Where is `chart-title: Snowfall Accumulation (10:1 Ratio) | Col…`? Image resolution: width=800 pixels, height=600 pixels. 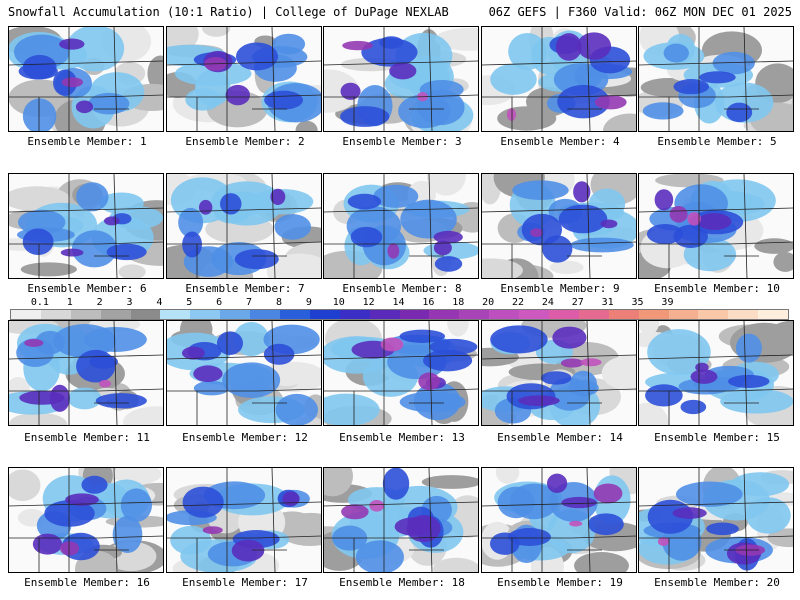 chart-title: Snowfall Accumulation (10:1 Ratio) | Col… is located at coordinates (228, 12).